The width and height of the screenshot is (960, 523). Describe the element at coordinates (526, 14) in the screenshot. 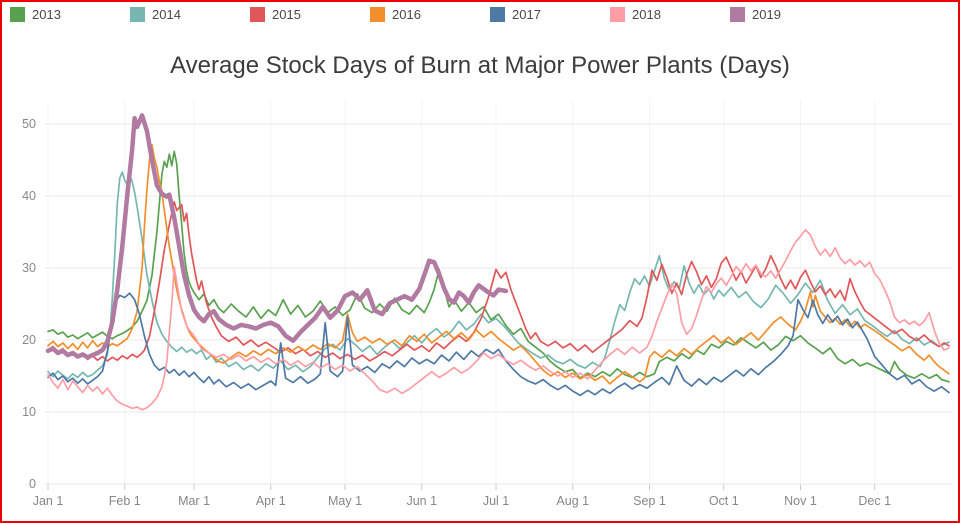

I see `legend-item-label: 2017` at that location.